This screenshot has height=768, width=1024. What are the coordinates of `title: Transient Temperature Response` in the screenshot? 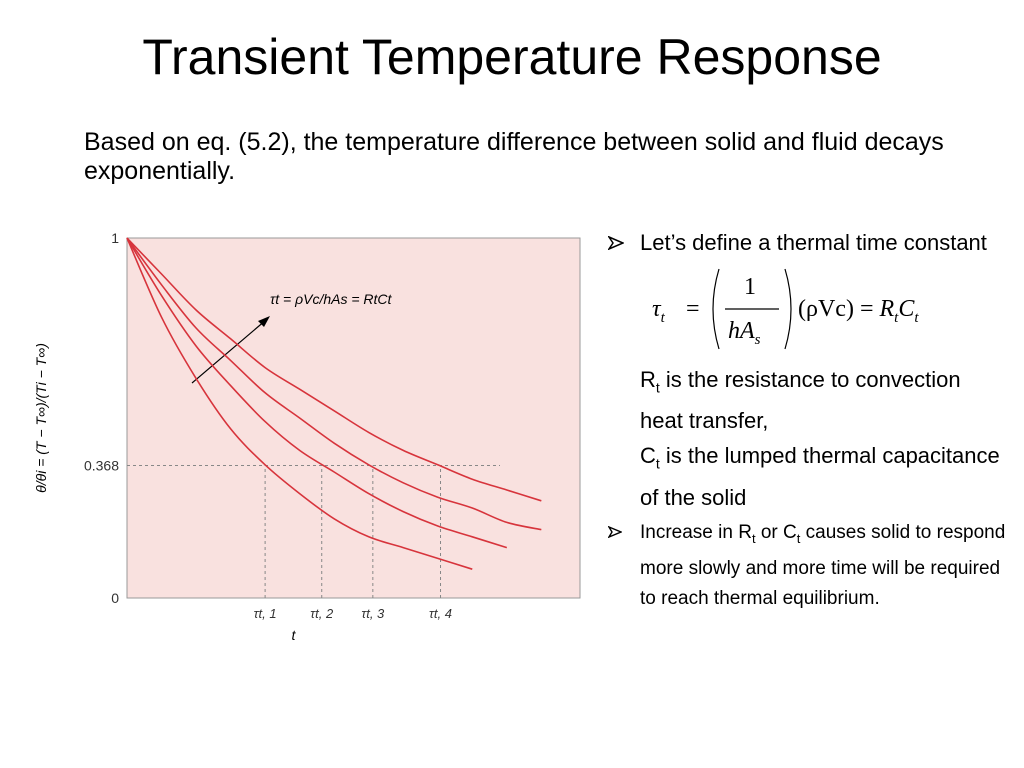 It's located at (512, 57).